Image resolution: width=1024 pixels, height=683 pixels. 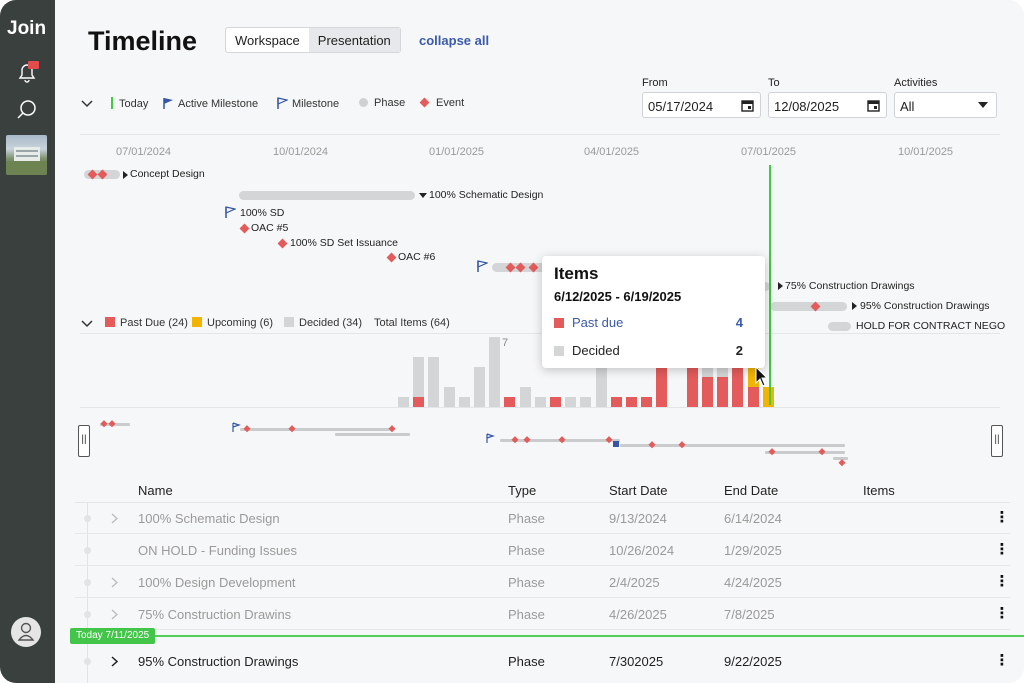 What do you see at coordinates (839, 326) in the screenshot?
I see `phase-bar-hold` at bounding box center [839, 326].